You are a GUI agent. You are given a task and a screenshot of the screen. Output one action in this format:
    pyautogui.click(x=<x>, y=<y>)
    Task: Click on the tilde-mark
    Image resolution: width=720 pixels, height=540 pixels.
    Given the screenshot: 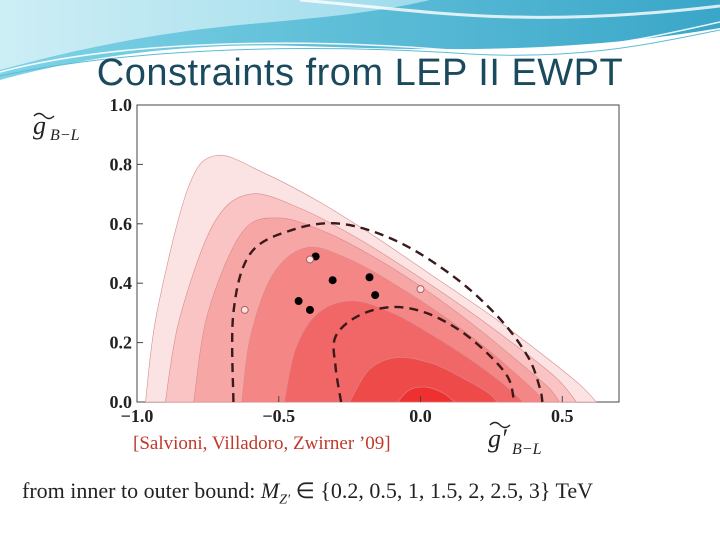 What is the action you would take?
    pyautogui.click(x=44, y=116)
    